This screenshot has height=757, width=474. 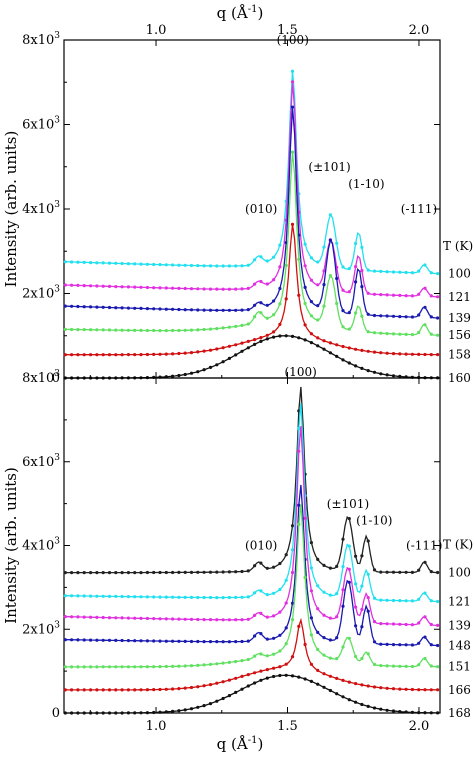 I want to click on bottom-x-axis-title: q (Å-1), so click(x=240, y=744).